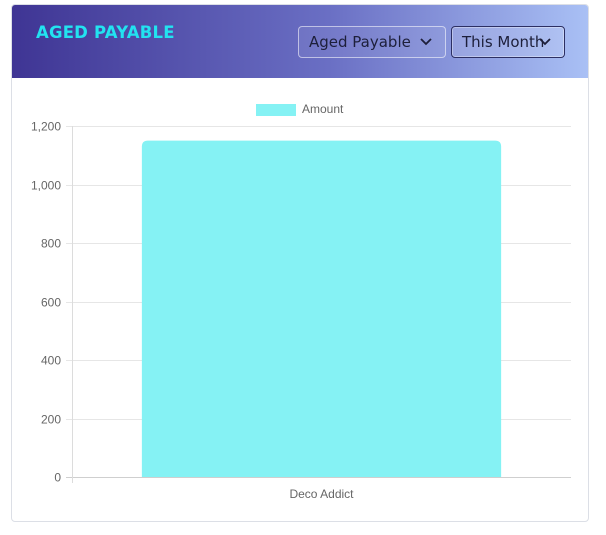 This screenshot has height=535, width=606. Describe the element at coordinates (105, 32) in the screenshot. I see `card-title: AGED PAYABLE` at that location.